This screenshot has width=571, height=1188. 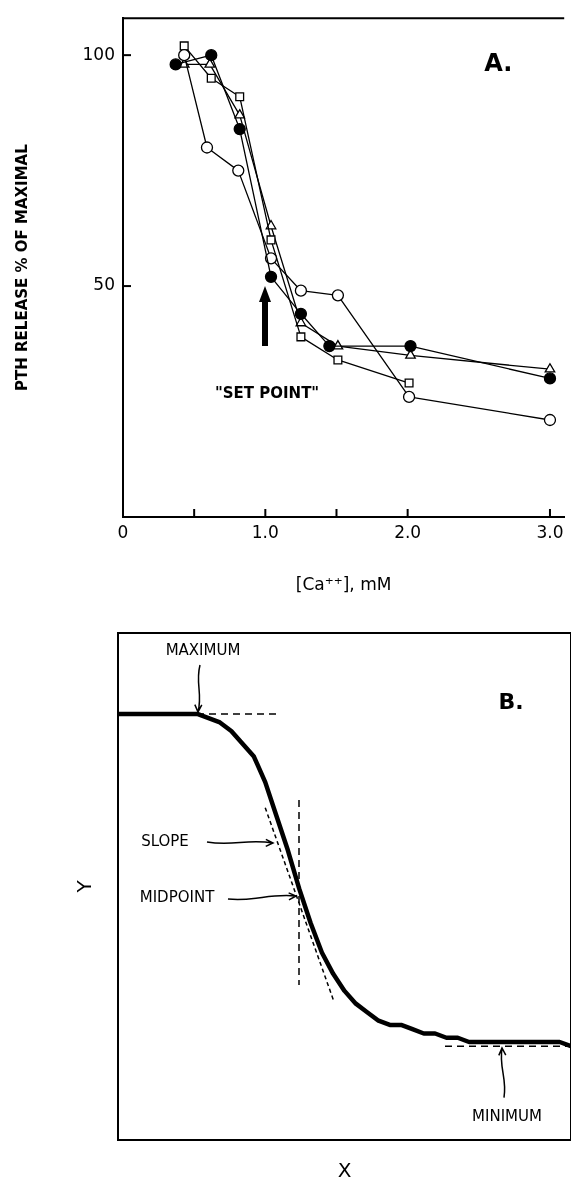 What do you see at coordinates (123, 531) in the screenshot?
I see `x-tick-label: 0` at bounding box center [123, 531].